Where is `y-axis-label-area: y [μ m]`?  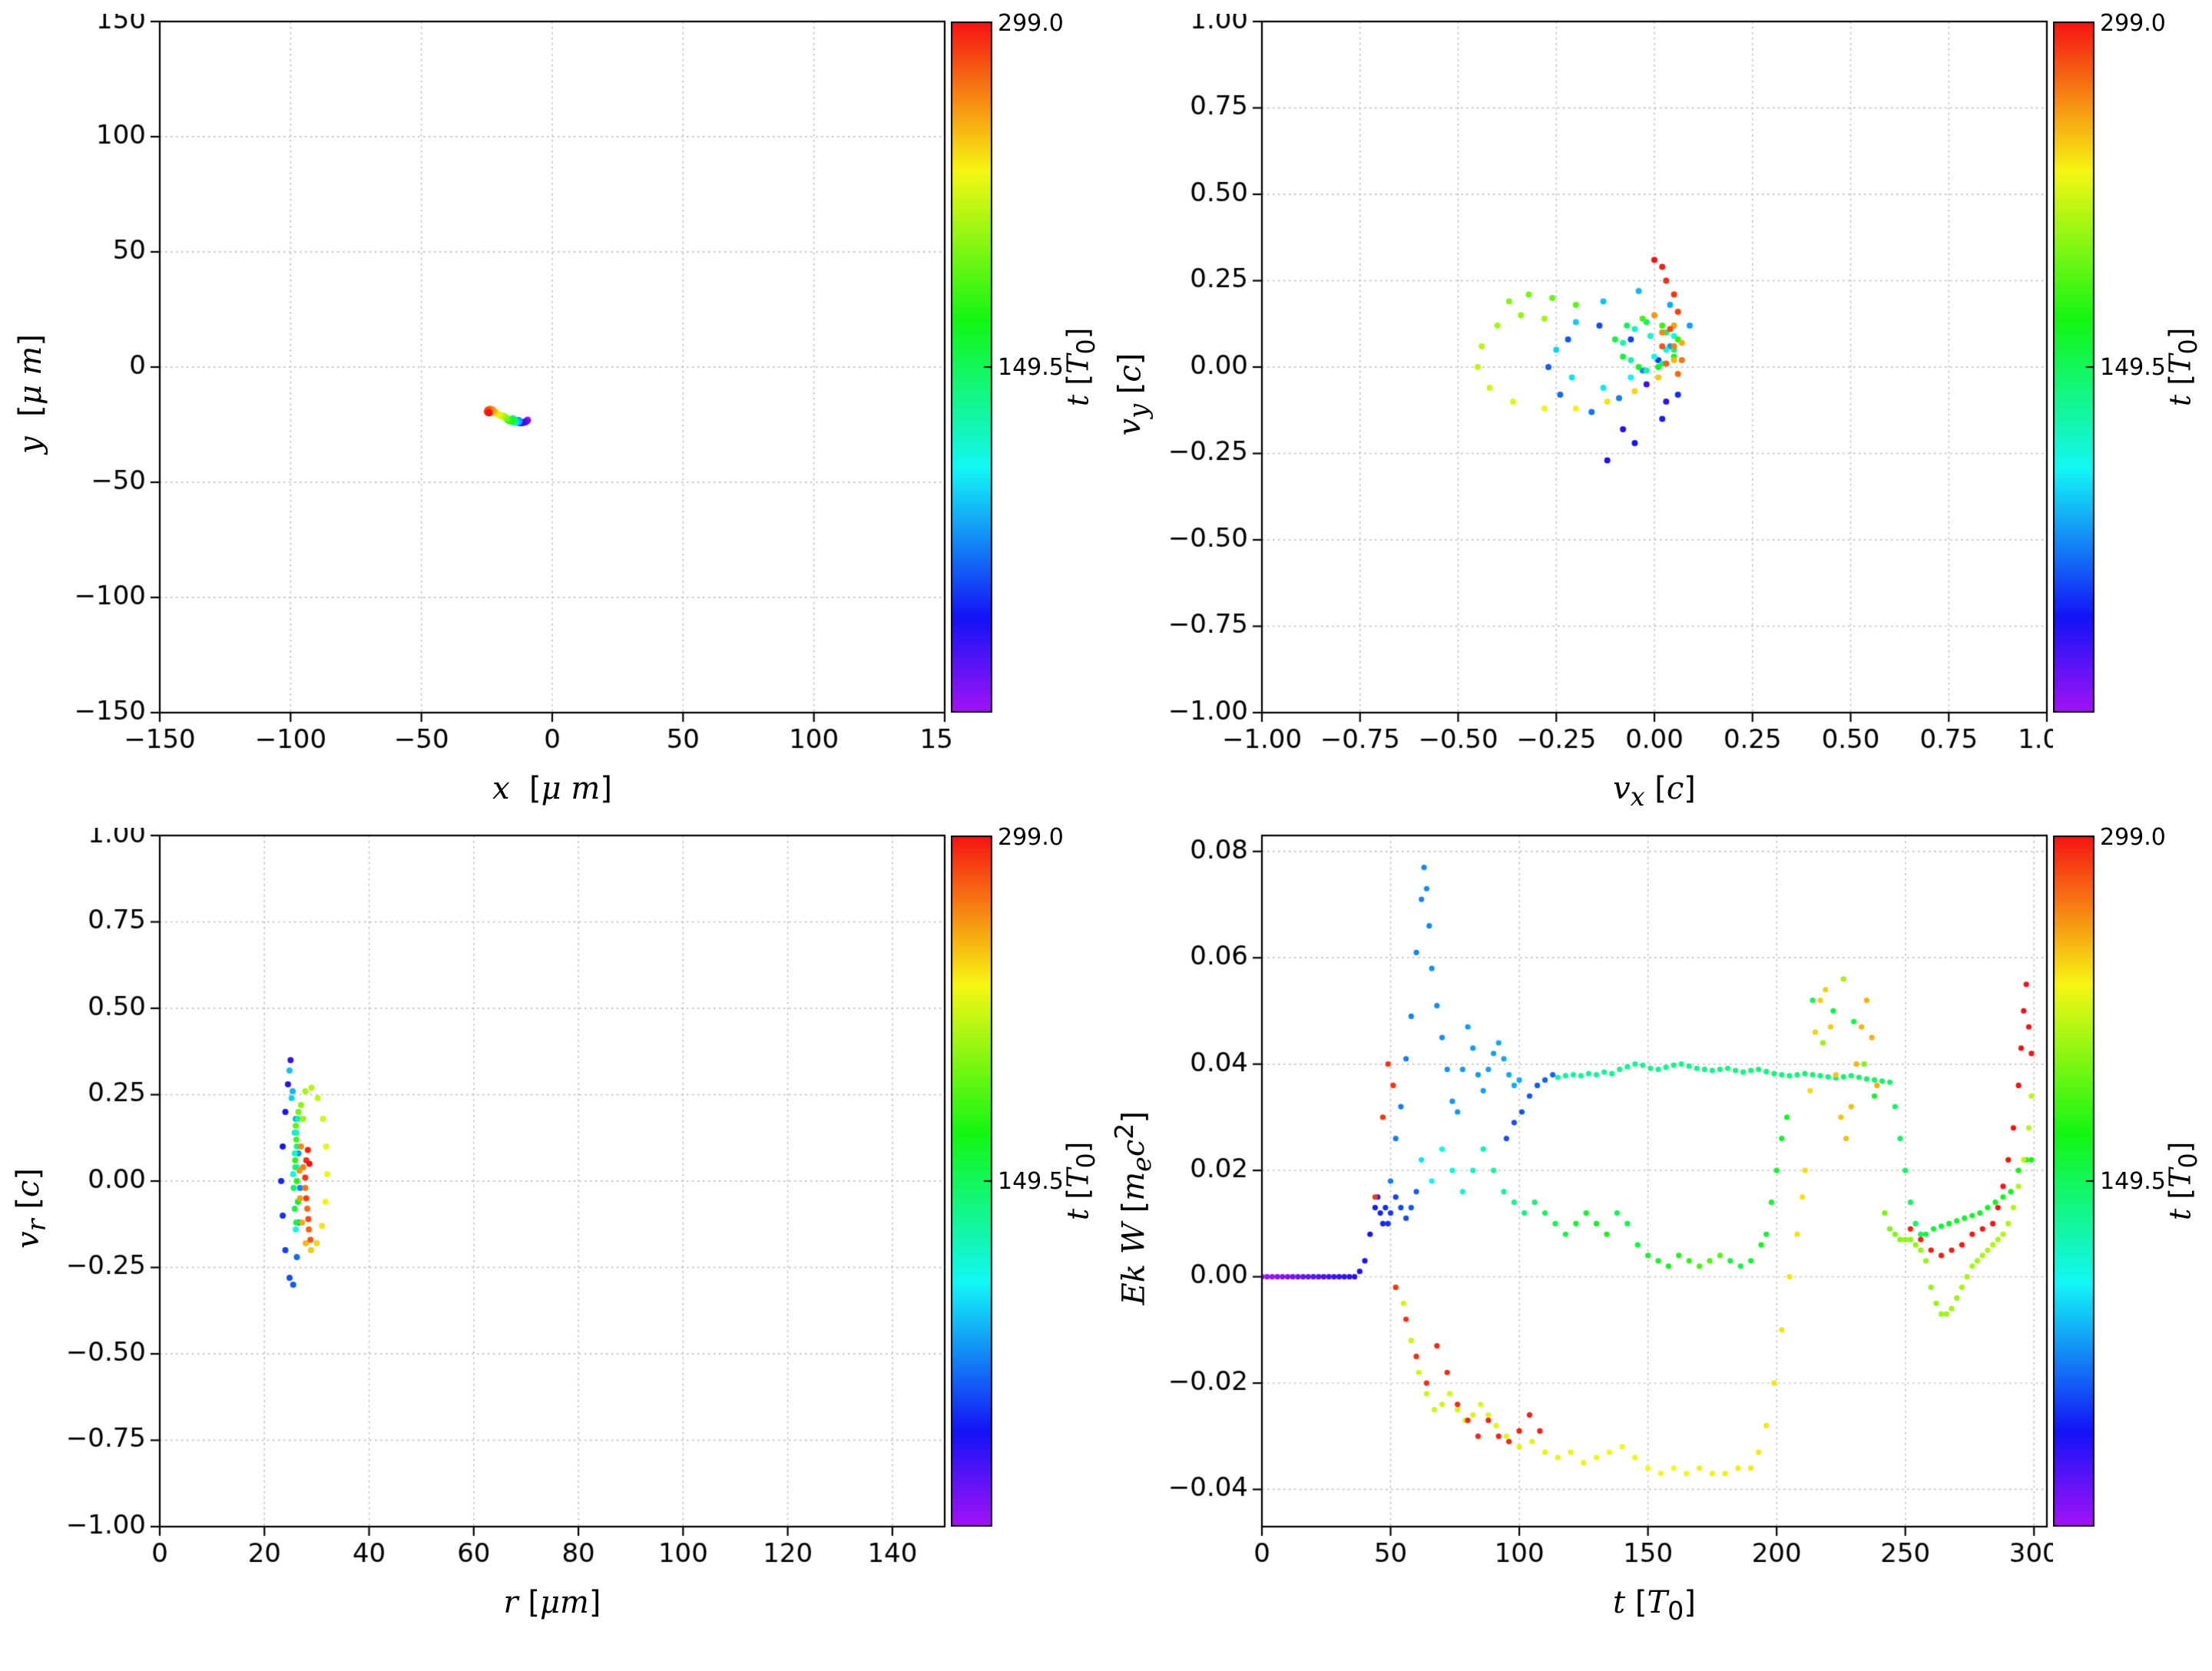
y-axis-label-area: y [μ m] is located at coordinates (31, 394).